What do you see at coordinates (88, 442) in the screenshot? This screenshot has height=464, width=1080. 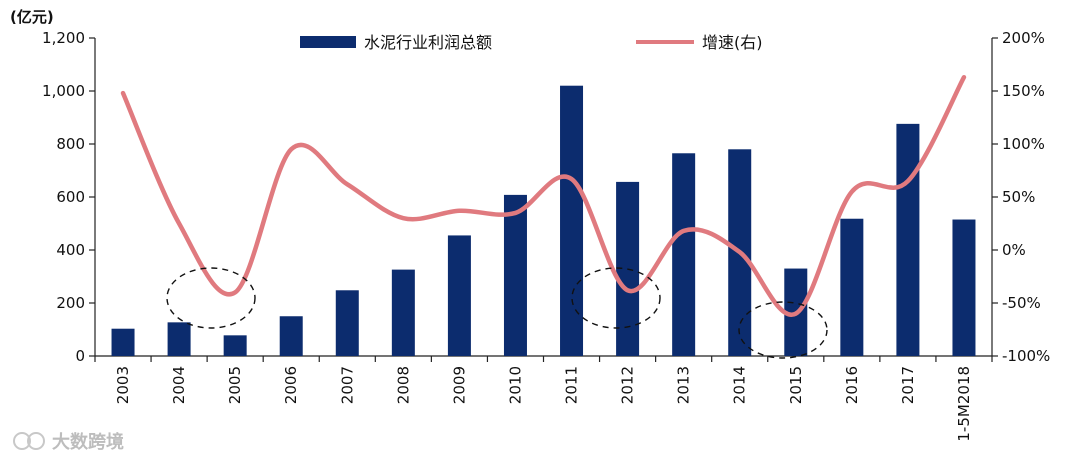 I see `watermark-text: 大数跨境` at bounding box center [88, 442].